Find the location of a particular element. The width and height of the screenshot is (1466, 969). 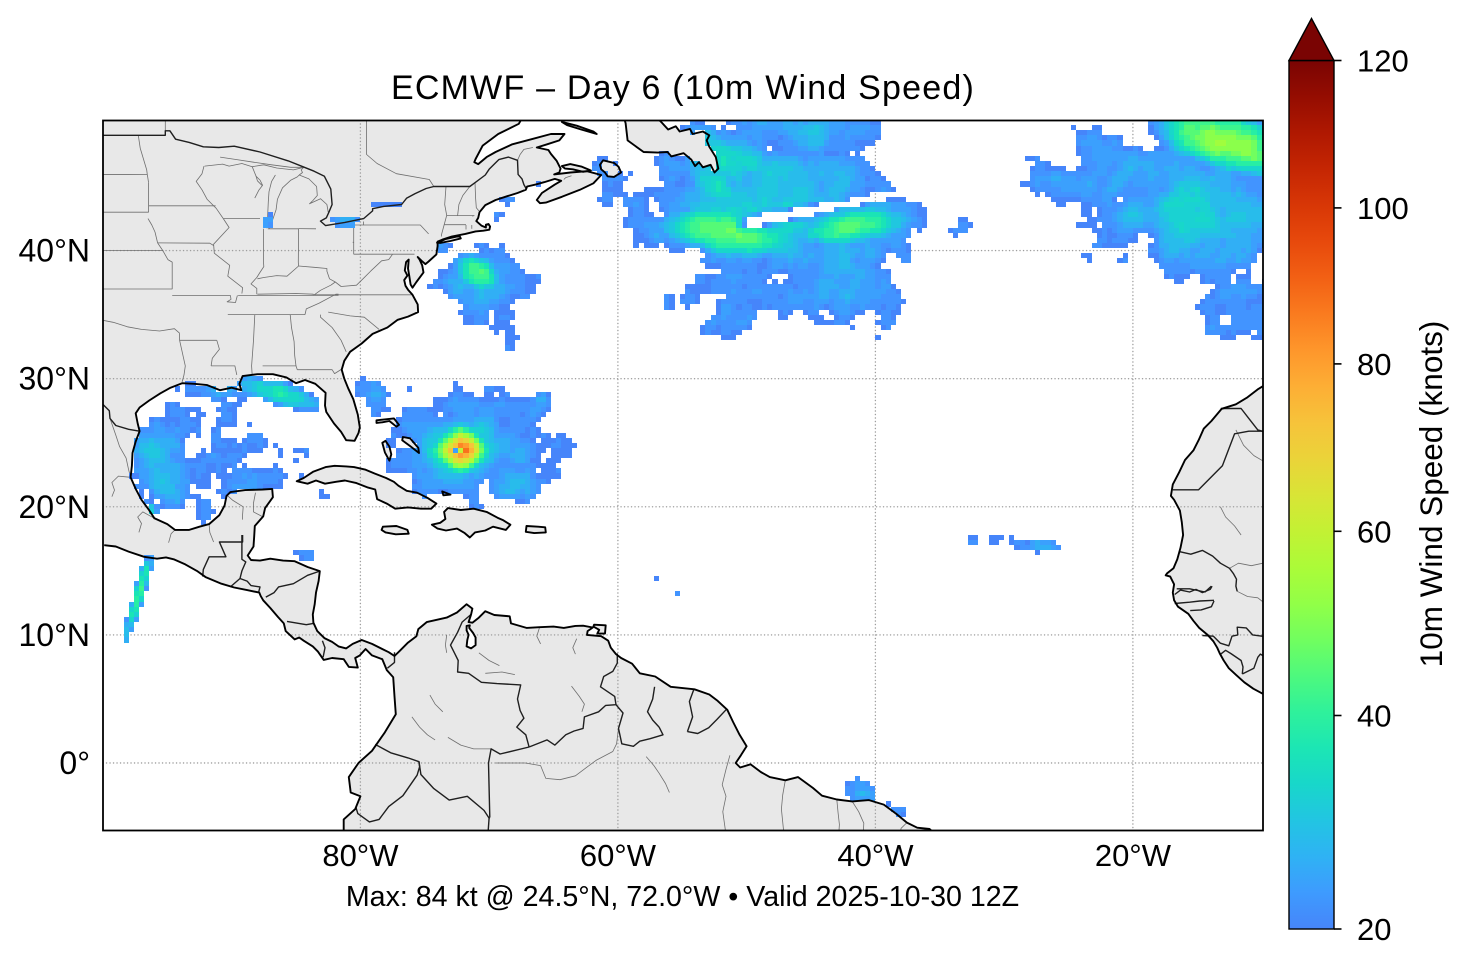

svg-text: 40°N is located at coordinates (55, 251).